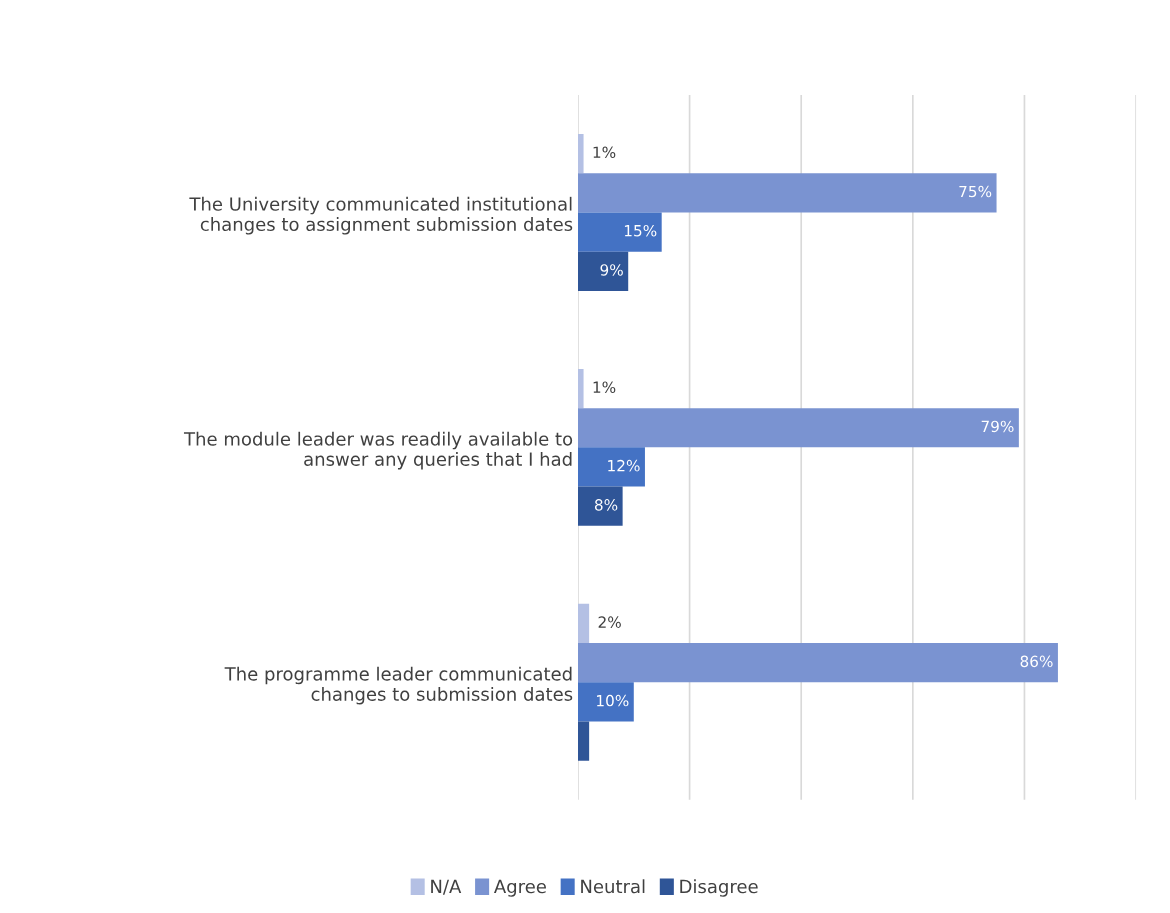 This screenshot has width=1170, height=913. Describe the element at coordinates (997, 426) in the screenshot. I see `data-label: 79%` at that location.